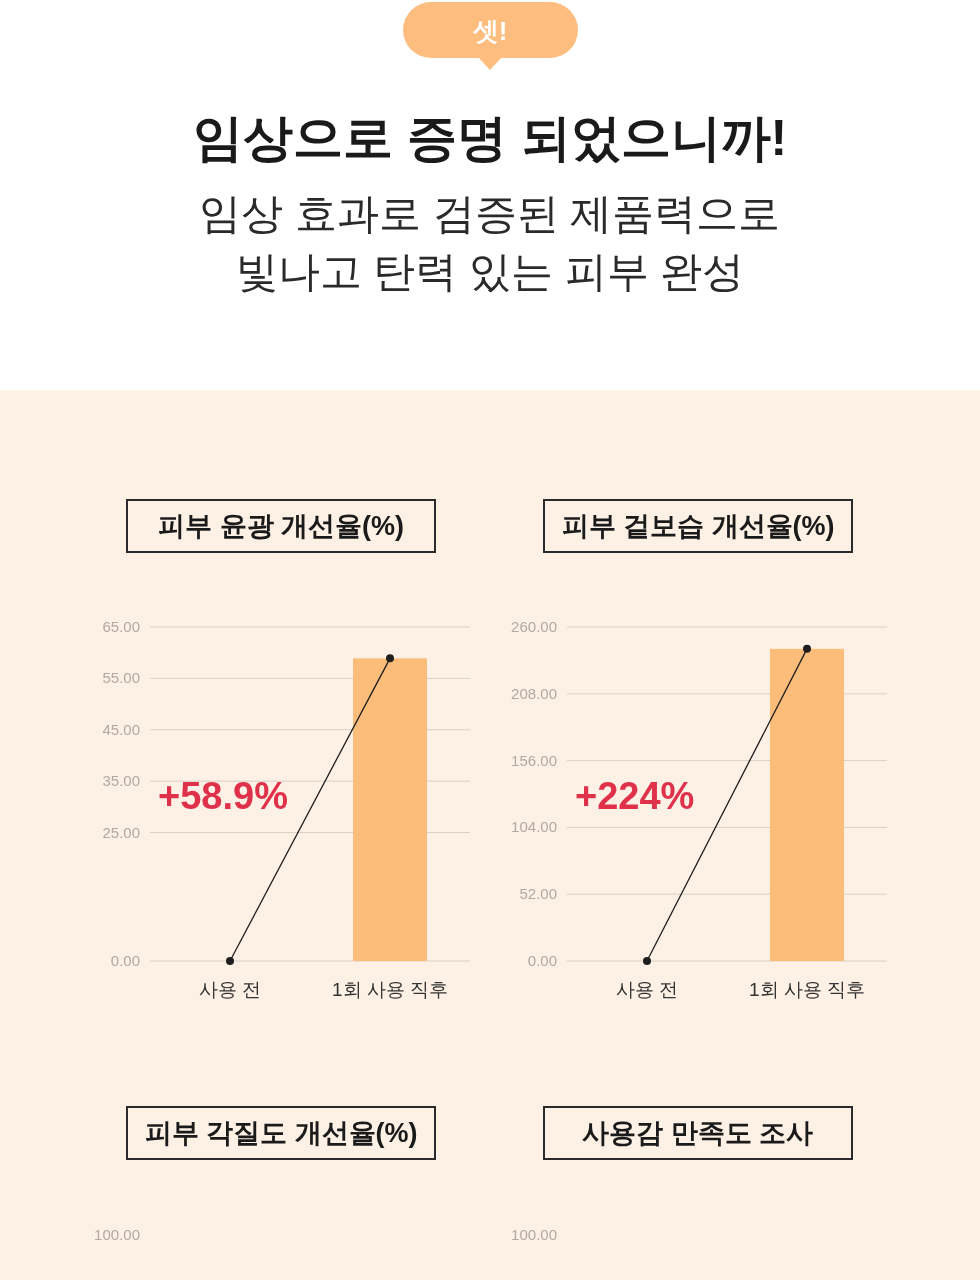 This screenshot has width=980, height=1280. What do you see at coordinates (538, 894) in the screenshot?
I see `y-tick-label: 52.00` at bounding box center [538, 894].